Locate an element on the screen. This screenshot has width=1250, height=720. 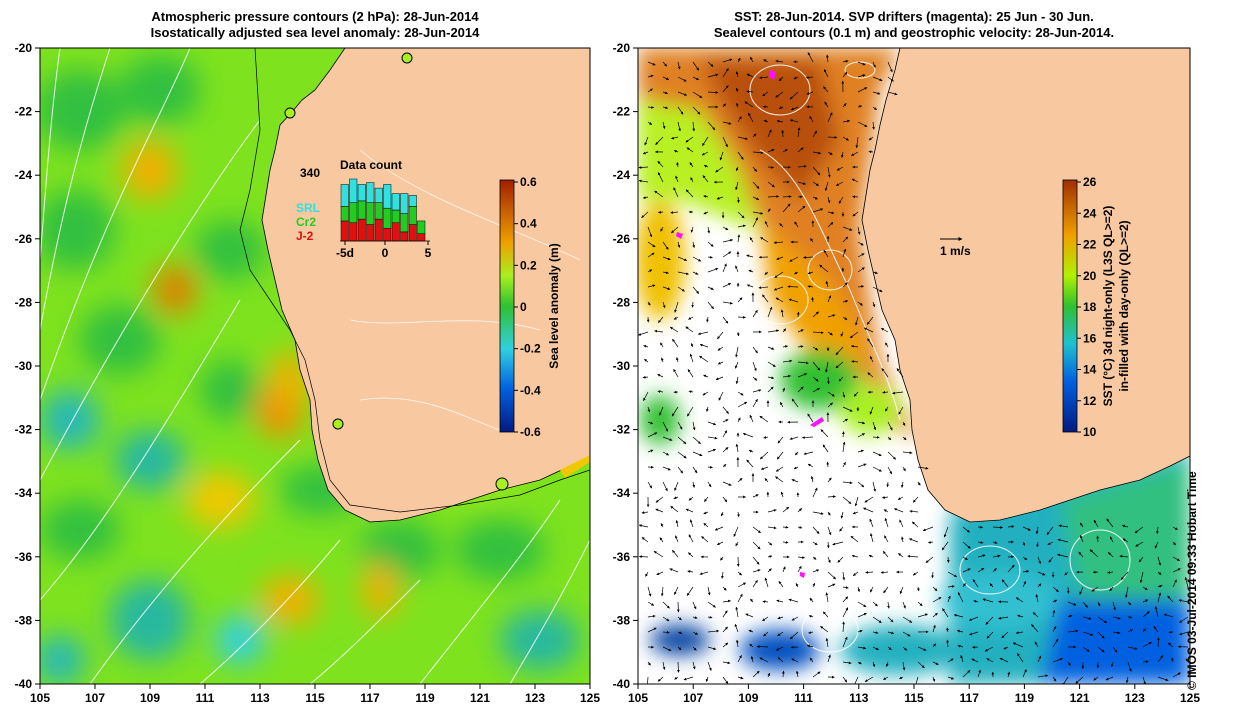
sst-colorbar-tick-label: 10 is located at coordinates (1090, 432).